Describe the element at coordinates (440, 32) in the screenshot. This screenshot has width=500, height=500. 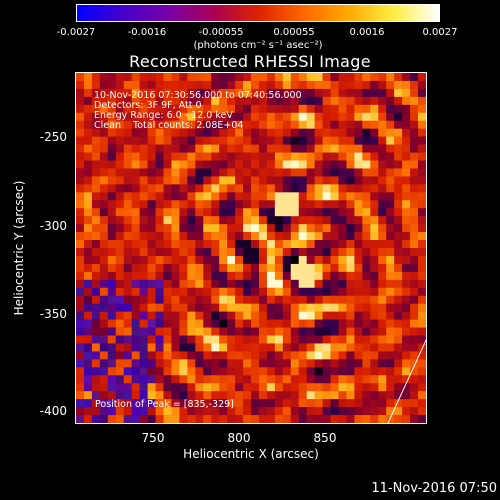
I see `colorbar-tick: 0.0027` at that location.